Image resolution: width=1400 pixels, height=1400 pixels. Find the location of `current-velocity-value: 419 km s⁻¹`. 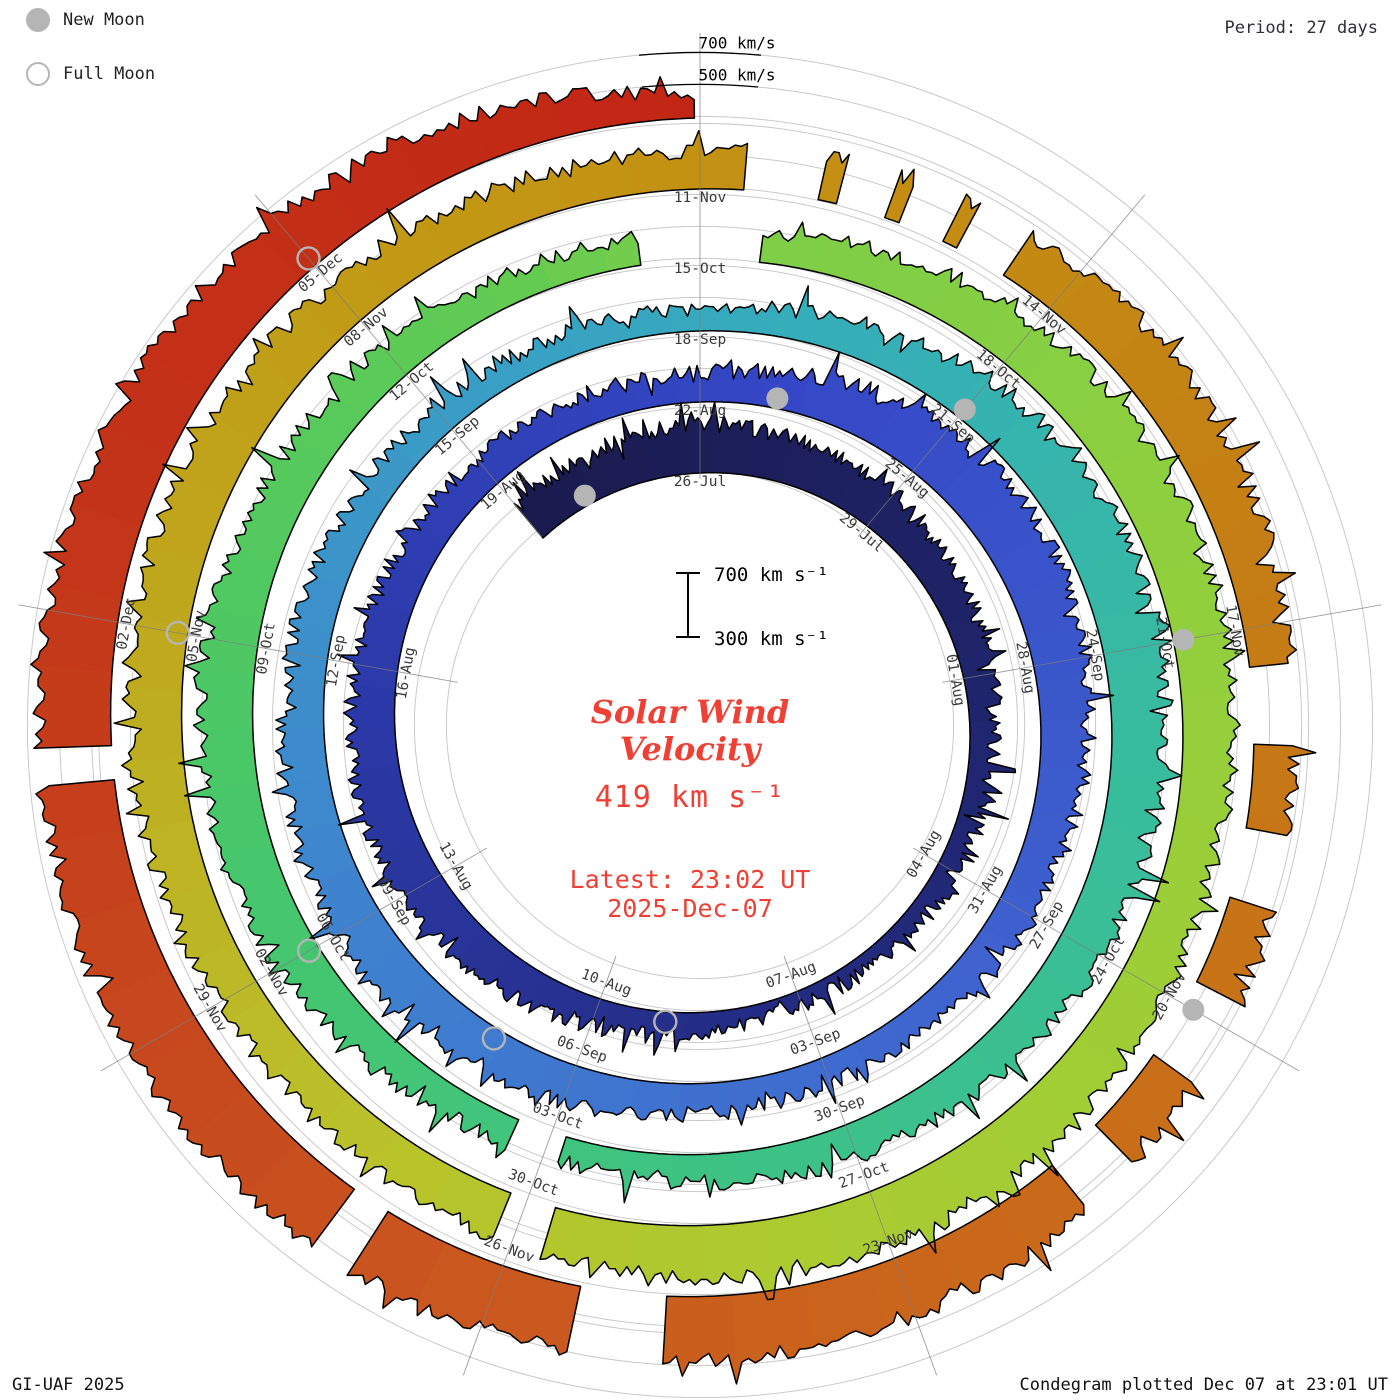

current-velocity-value: 419 km s⁻¹ is located at coordinates (690, 797).